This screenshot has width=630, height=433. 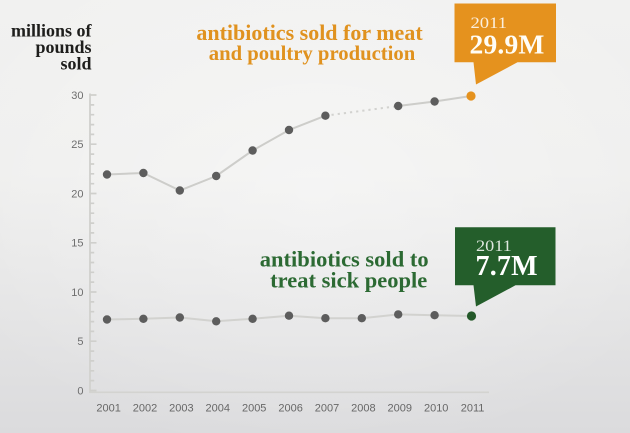 What do you see at coordinates (400, 409) in the screenshot?
I see `svg-text: 2009` at bounding box center [400, 409].